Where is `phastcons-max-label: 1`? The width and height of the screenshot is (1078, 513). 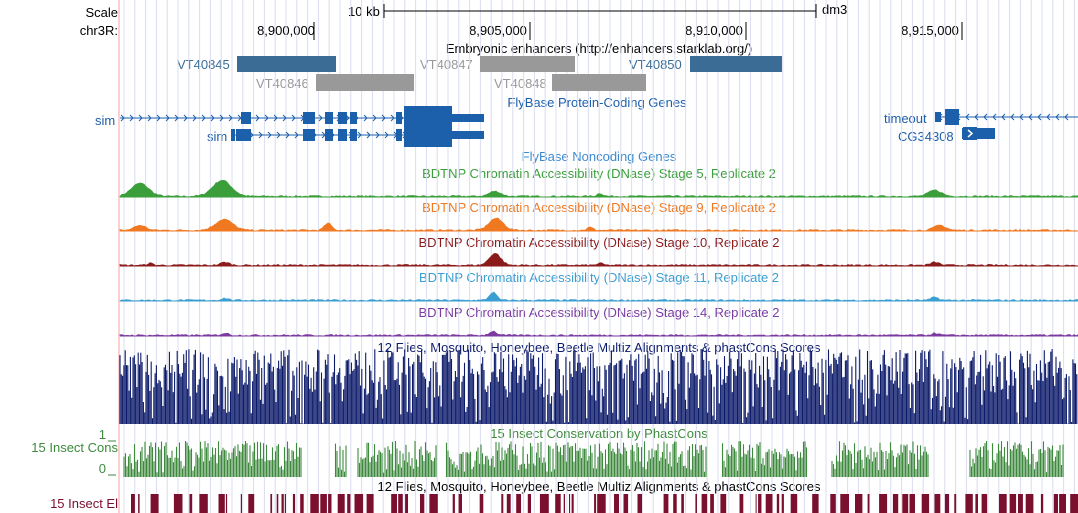 phastcons-max-label: 1 is located at coordinates (102, 434).